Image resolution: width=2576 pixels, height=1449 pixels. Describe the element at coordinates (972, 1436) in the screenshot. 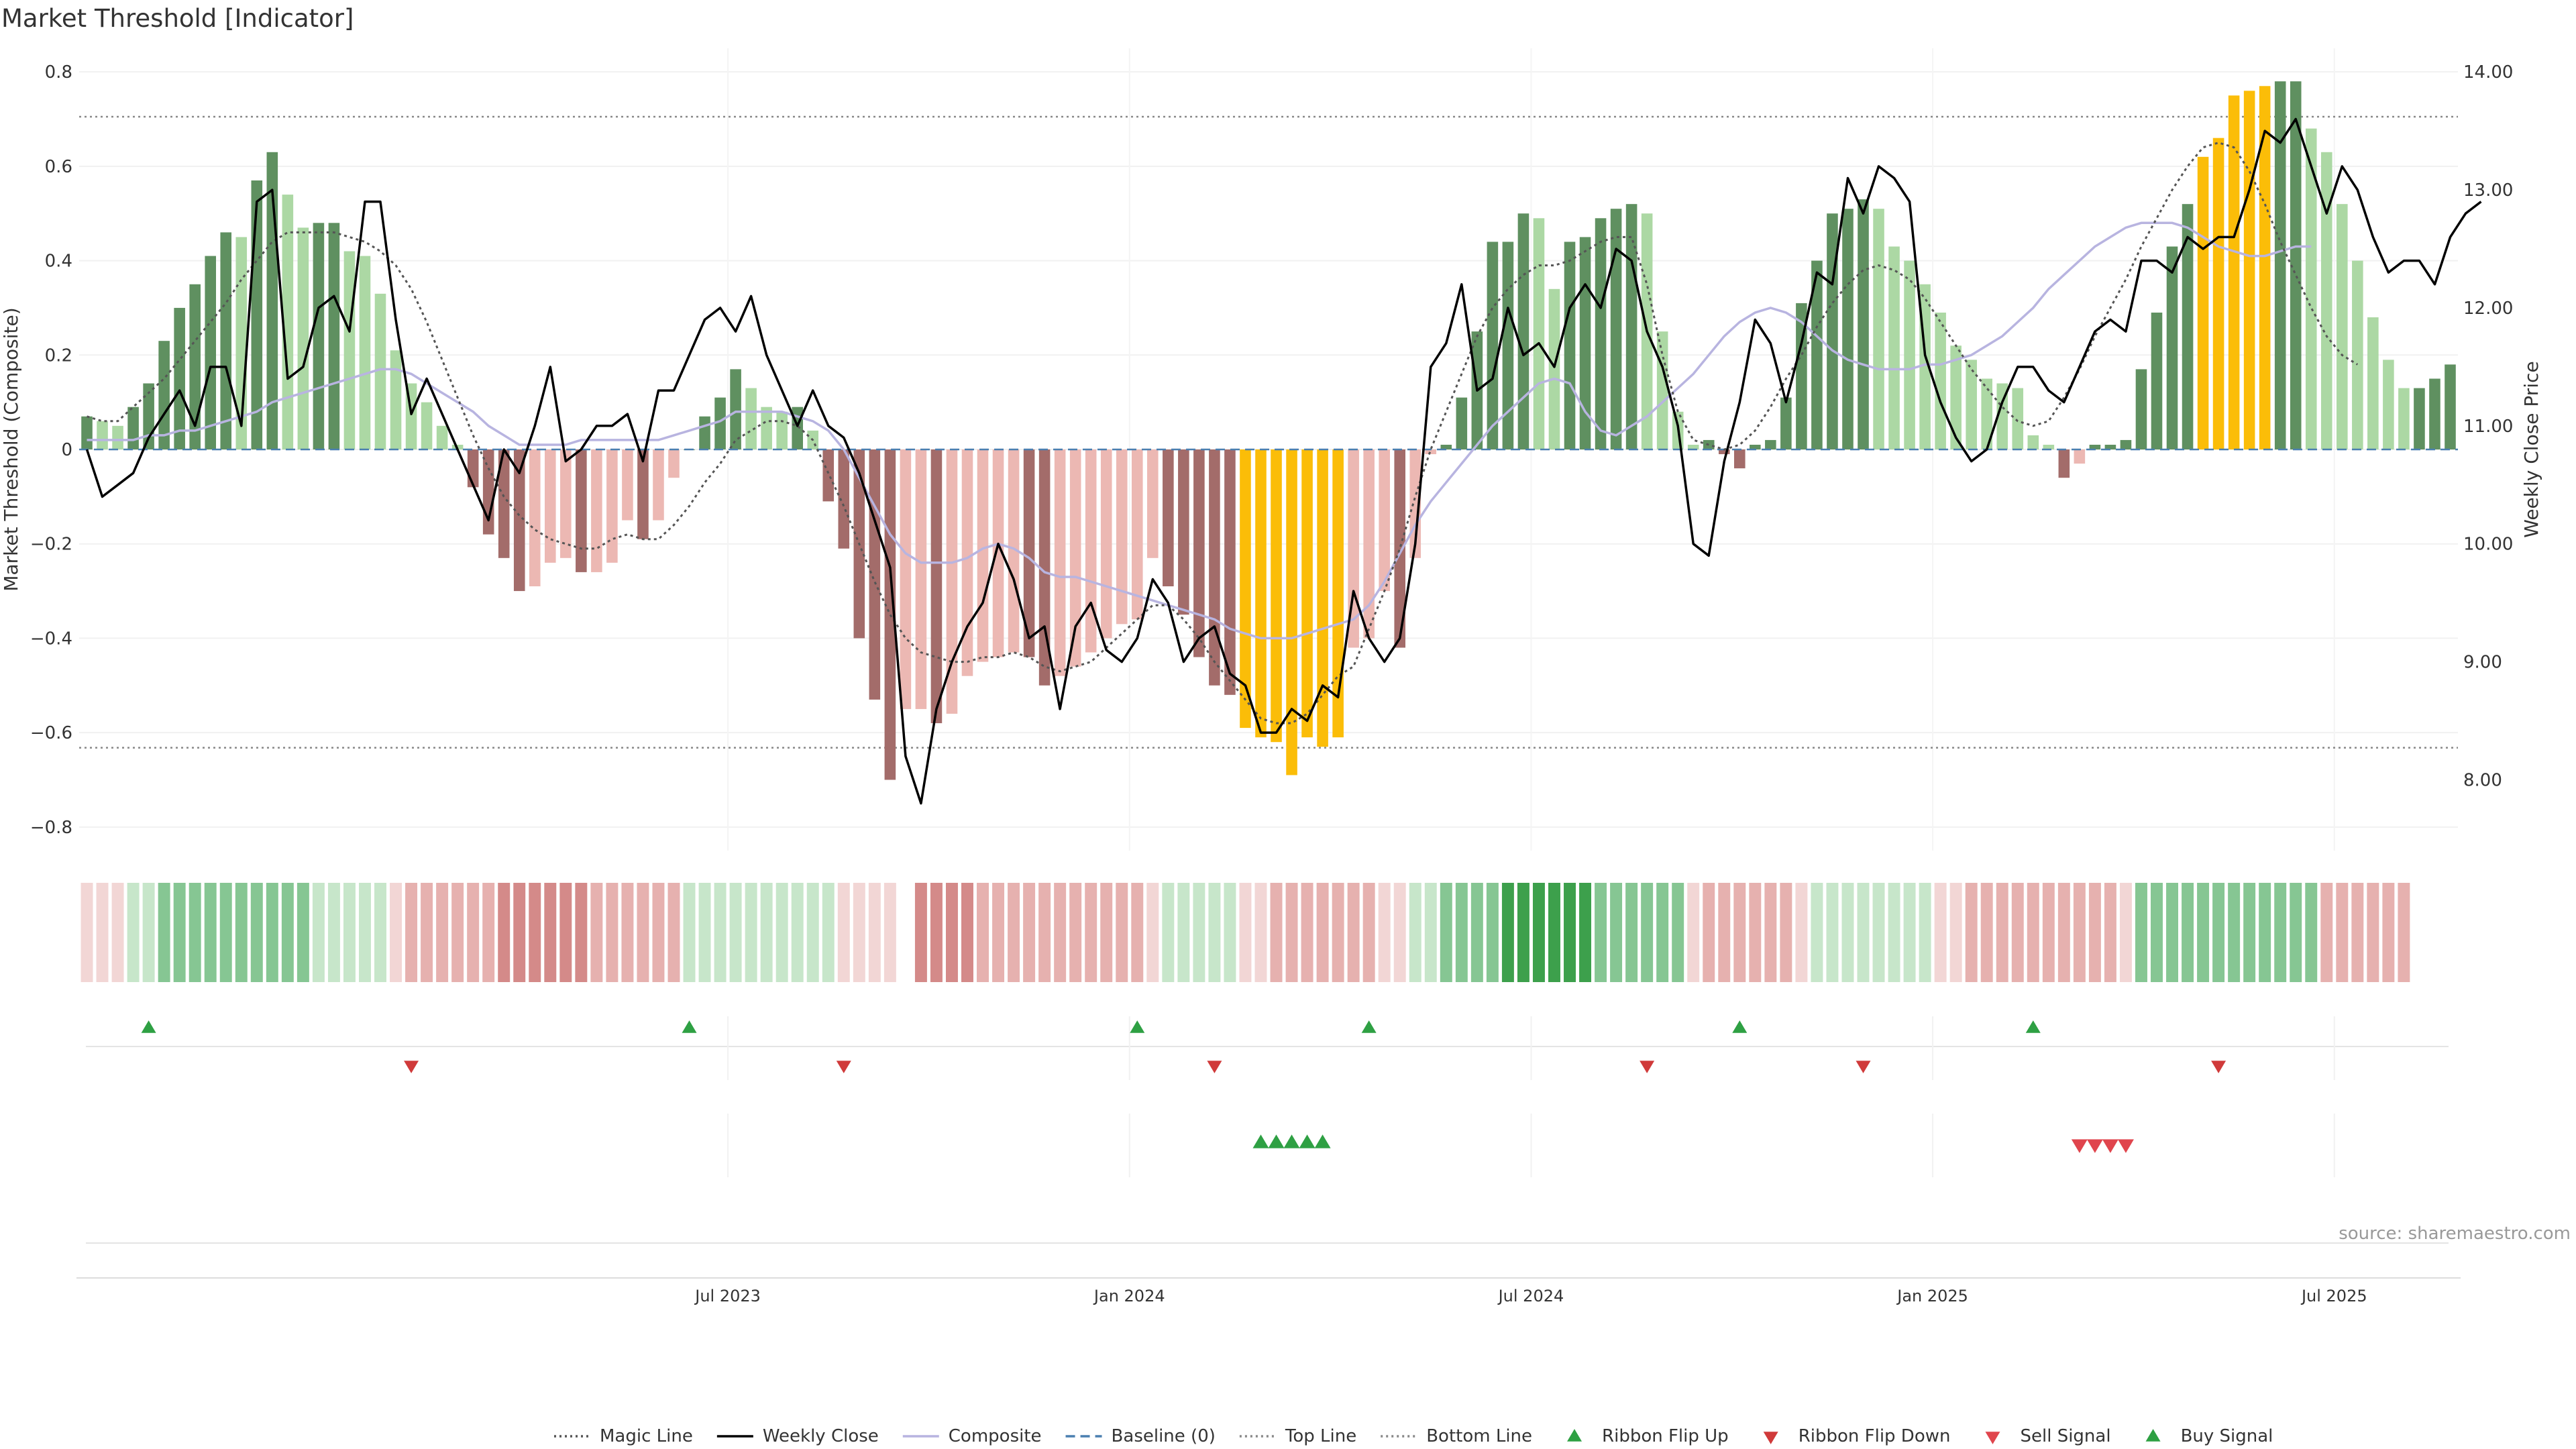

I see `legend-item: Composite` at that location.